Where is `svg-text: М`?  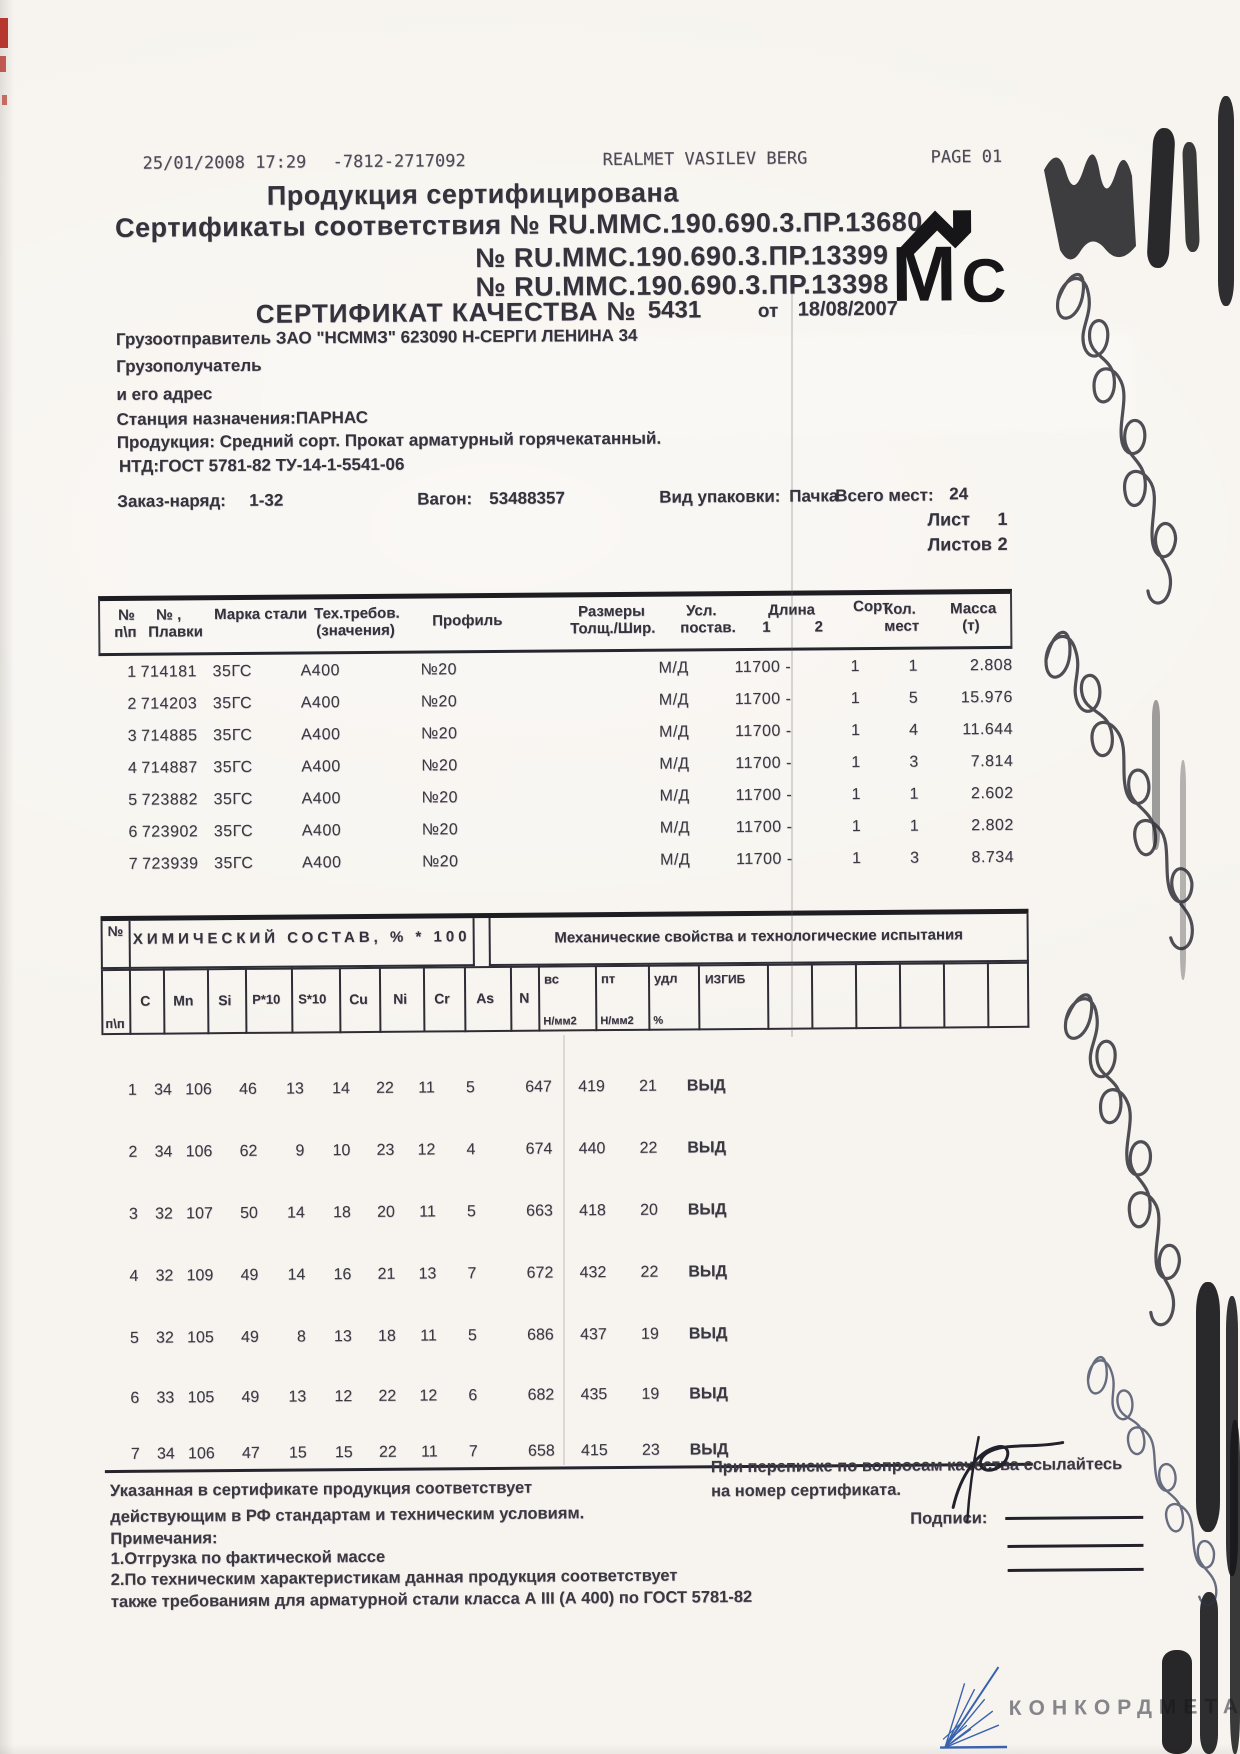
svg-text: М is located at coordinates (926, 265).